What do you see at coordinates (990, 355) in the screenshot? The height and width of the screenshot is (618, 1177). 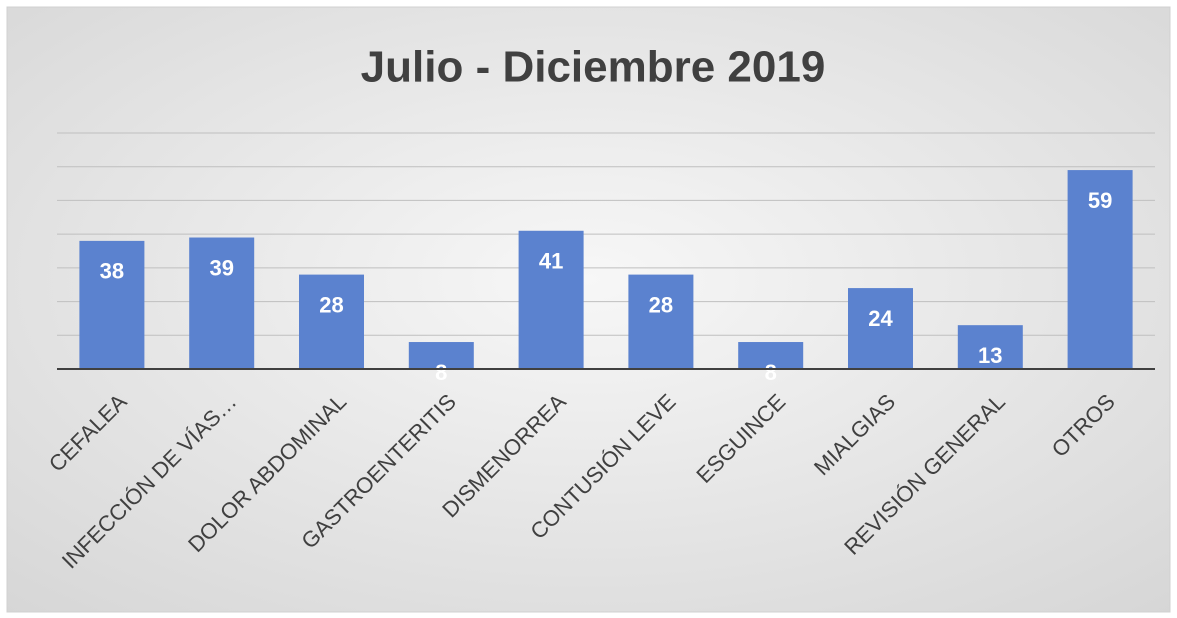 I see `data-label: 13` at bounding box center [990, 355].